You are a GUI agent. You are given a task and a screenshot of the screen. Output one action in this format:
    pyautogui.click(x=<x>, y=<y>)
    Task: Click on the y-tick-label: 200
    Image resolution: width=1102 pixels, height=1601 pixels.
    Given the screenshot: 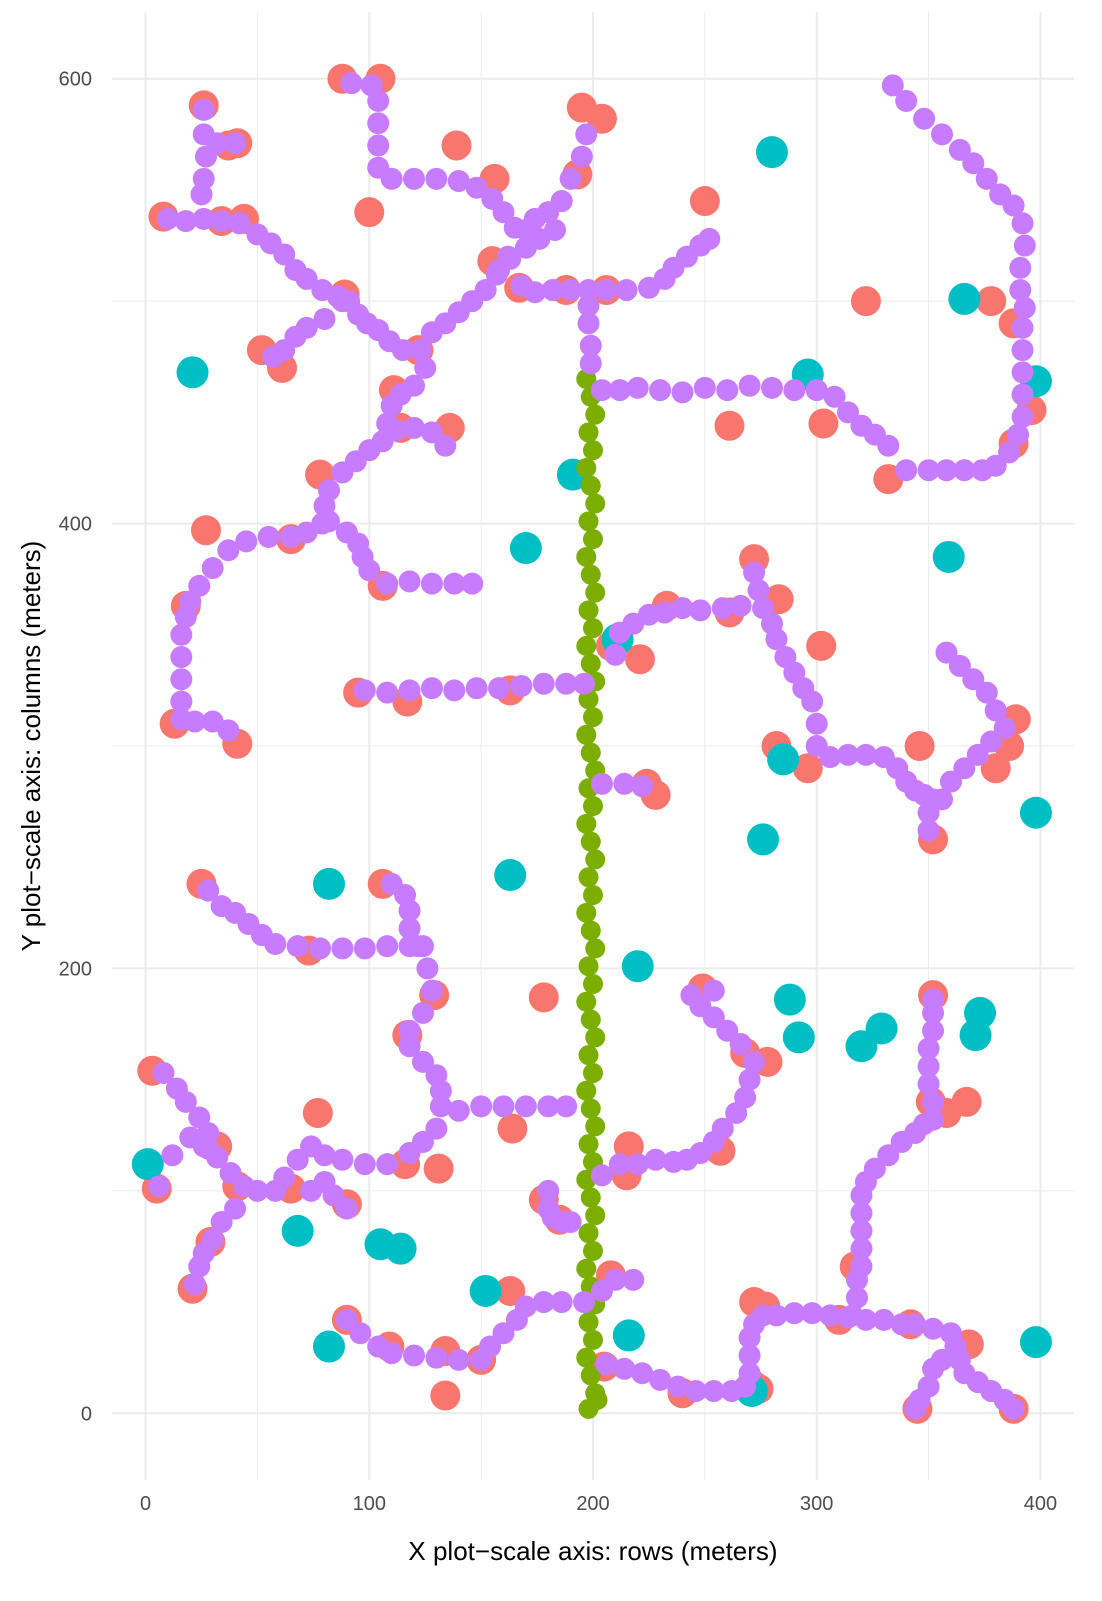 What is the action you would take?
    pyautogui.click(x=75, y=969)
    